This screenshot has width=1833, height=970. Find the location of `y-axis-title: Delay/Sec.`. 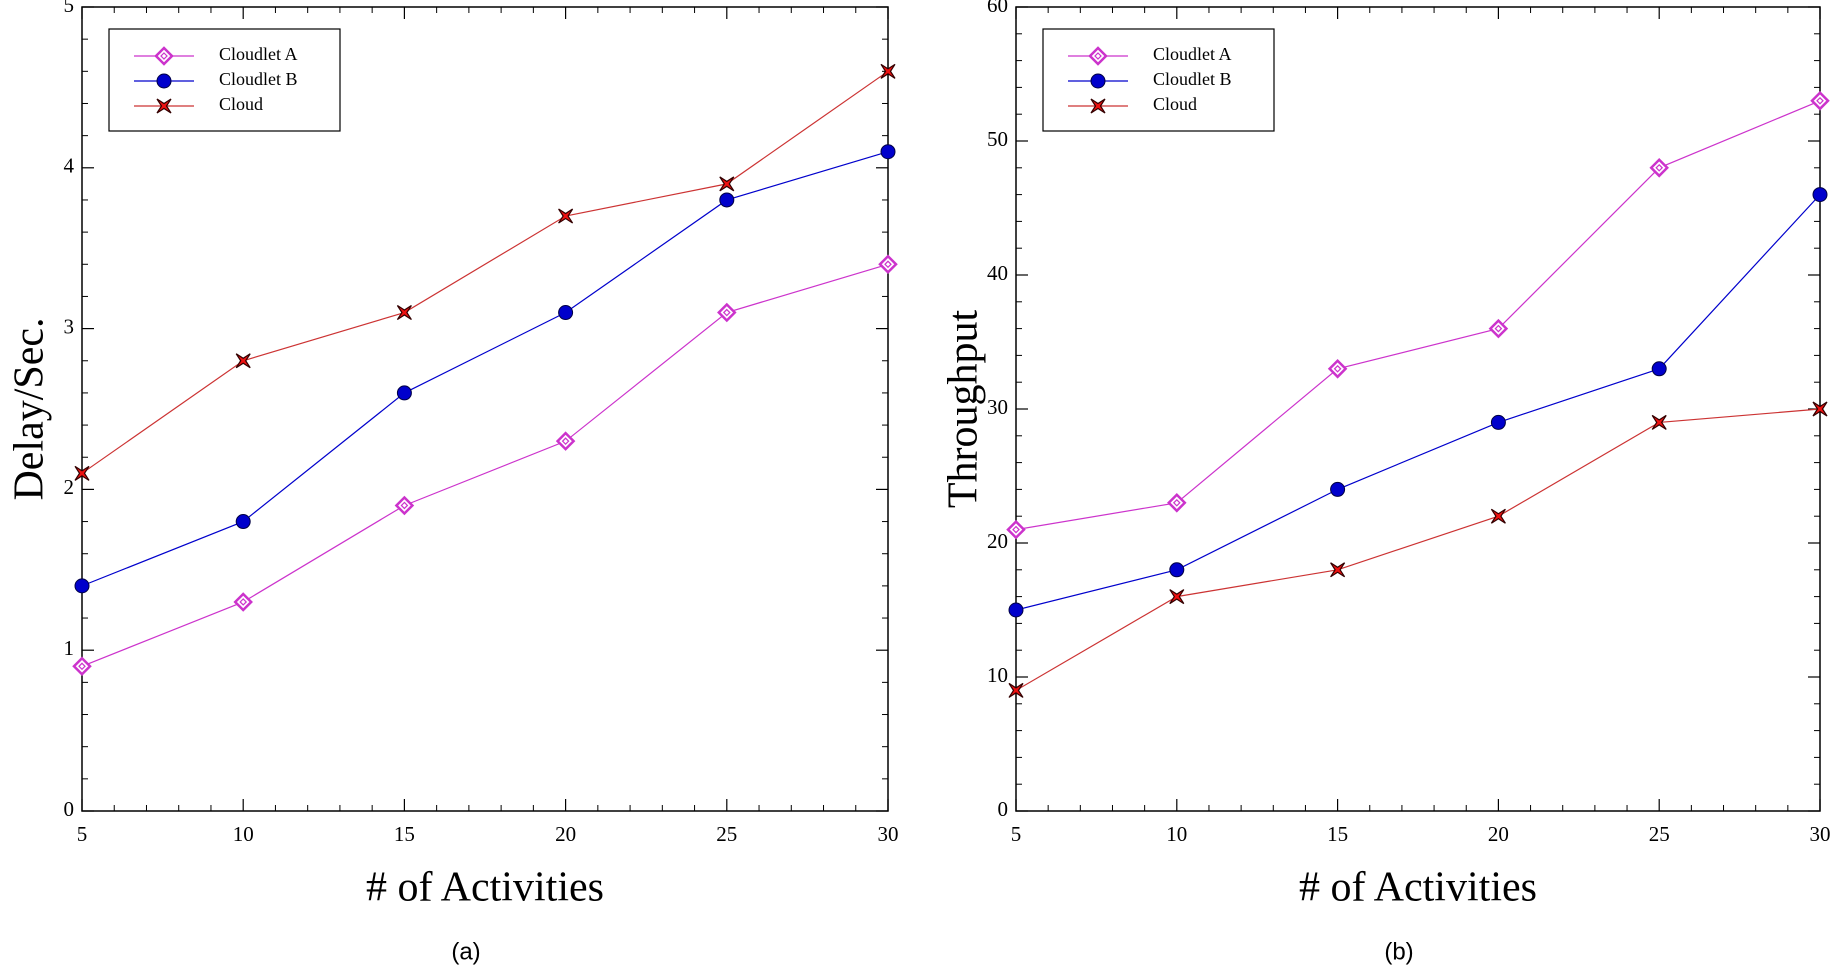

y-axis-title: Delay/Sec. is located at coordinates (30, 408).